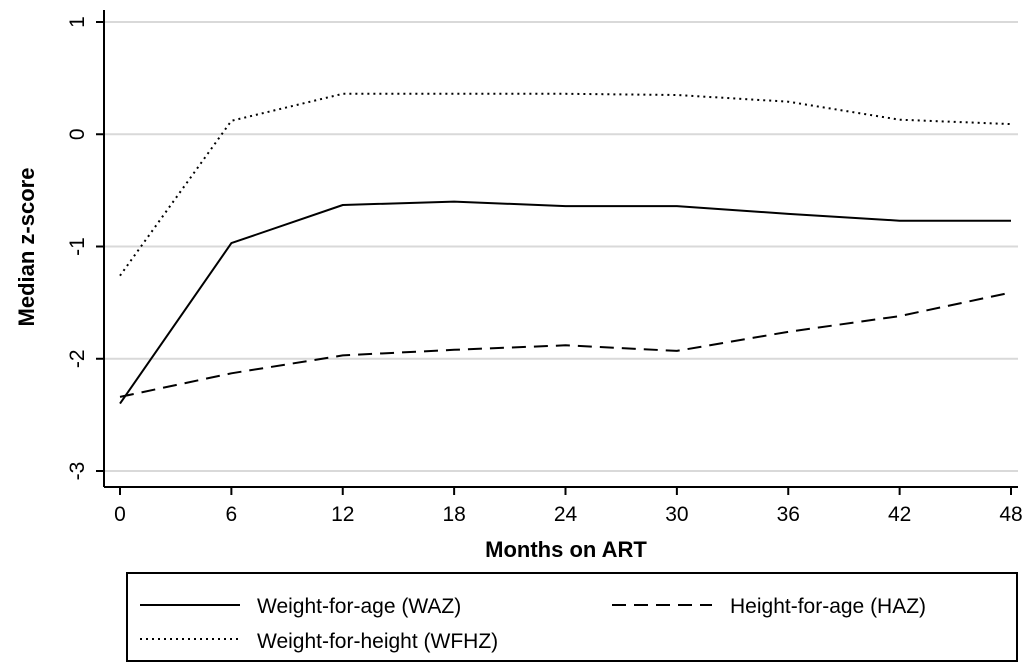 This screenshot has height=663, width=1036. Describe the element at coordinates (342, 514) in the screenshot. I see `x-tick-label: 12` at that location.